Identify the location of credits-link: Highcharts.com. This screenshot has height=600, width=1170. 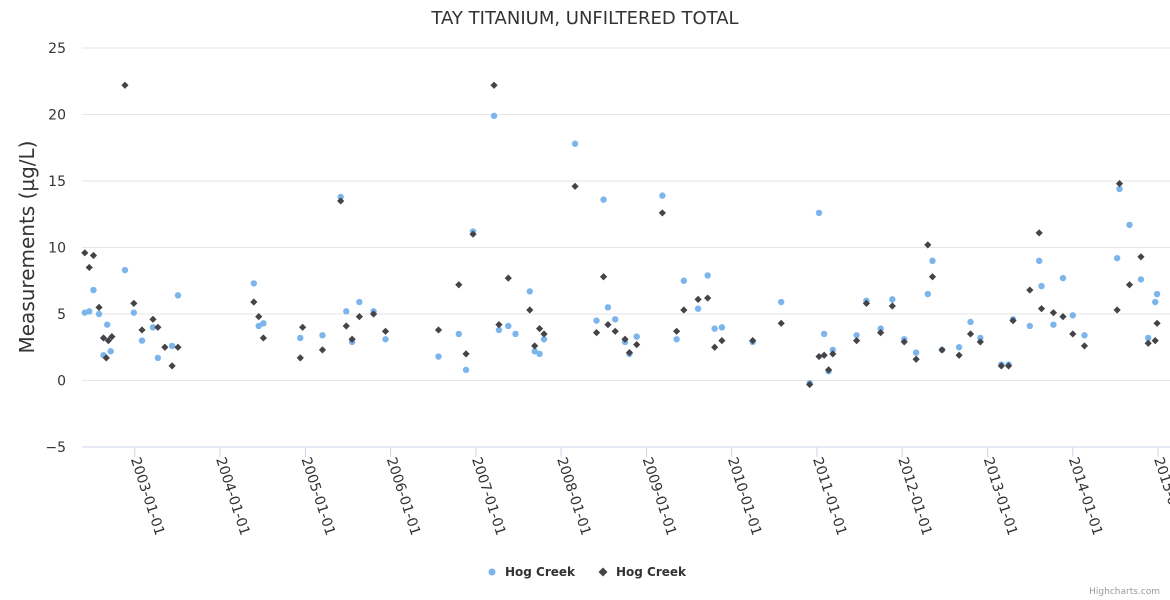
(1124, 592).